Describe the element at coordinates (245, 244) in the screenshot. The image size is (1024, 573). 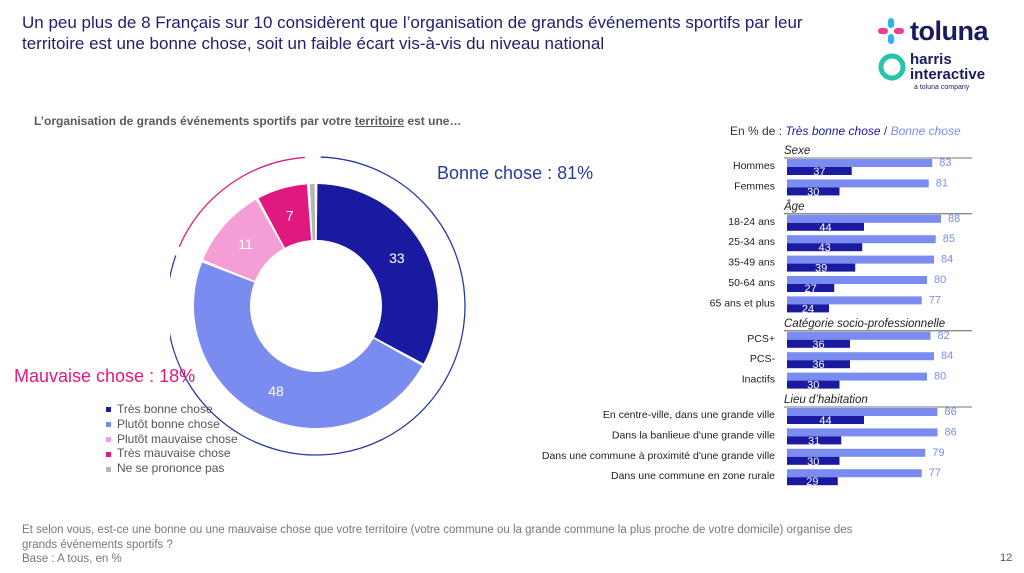
I see `donut-slice-label: 11` at that location.